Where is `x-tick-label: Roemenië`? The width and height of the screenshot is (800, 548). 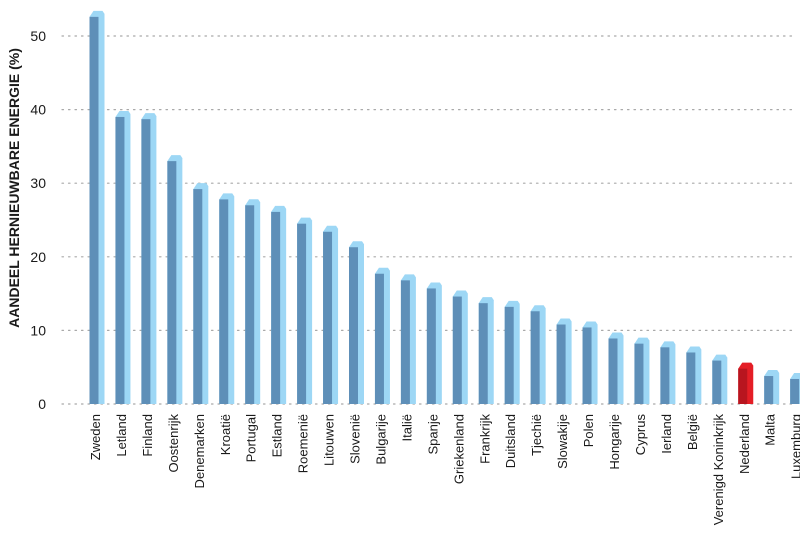 x-tick-label: Roemenië is located at coordinates (303, 443).